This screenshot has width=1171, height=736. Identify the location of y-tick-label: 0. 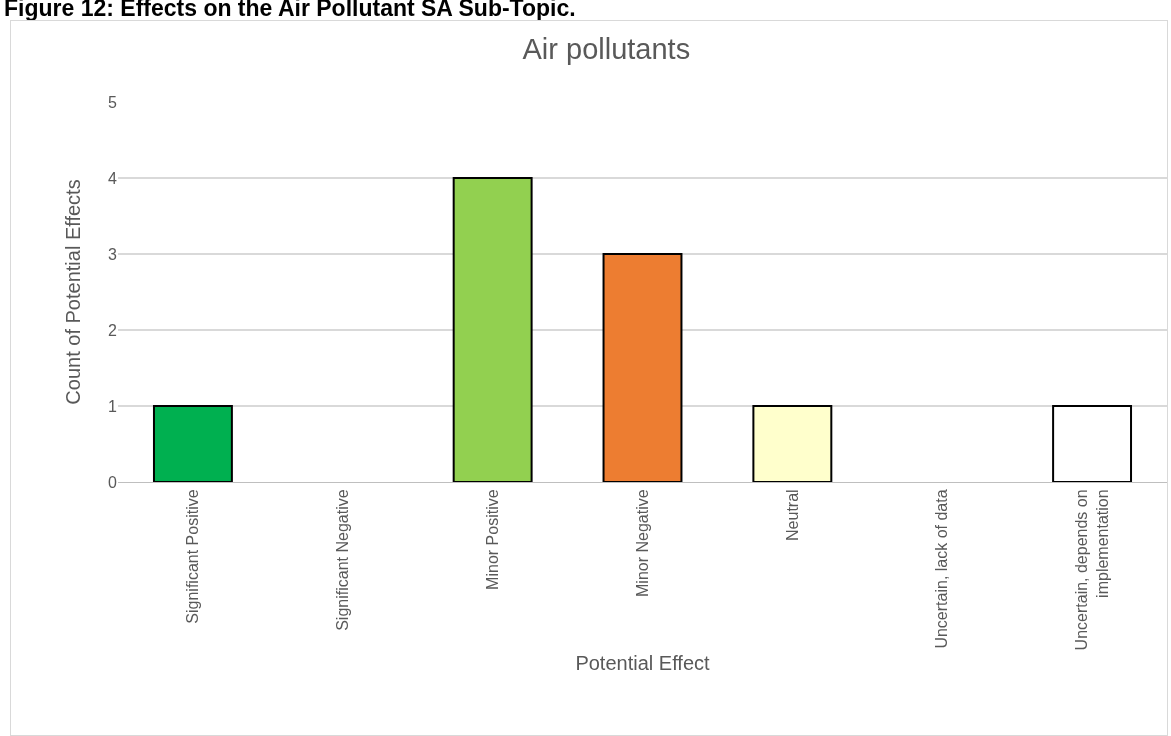
(113, 482).